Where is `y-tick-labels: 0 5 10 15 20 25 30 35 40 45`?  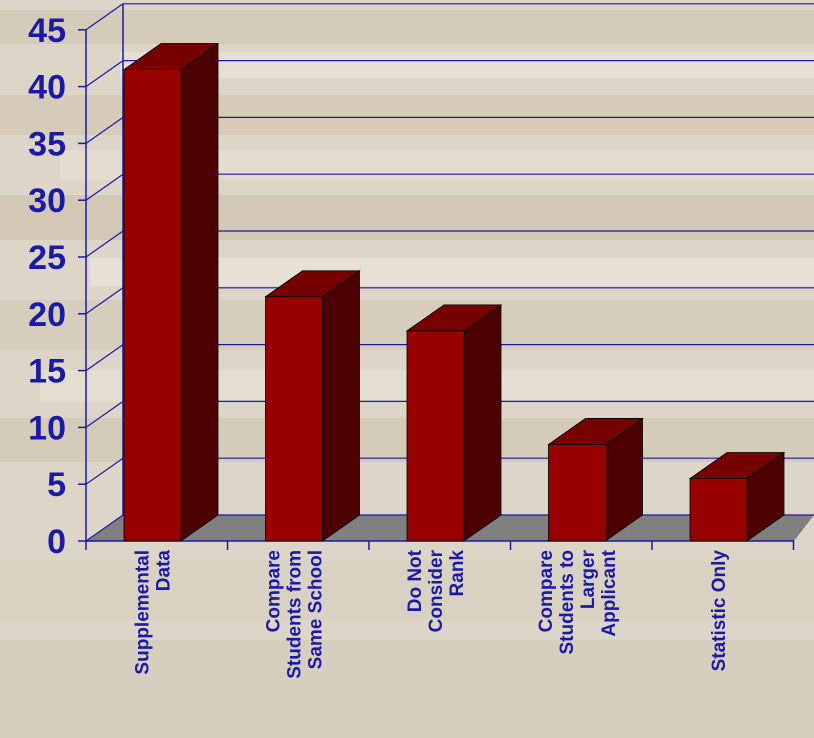 y-tick-labels: 0 5 10 15 20 25 30 35 40 45 is located at coordinates (47, 286).